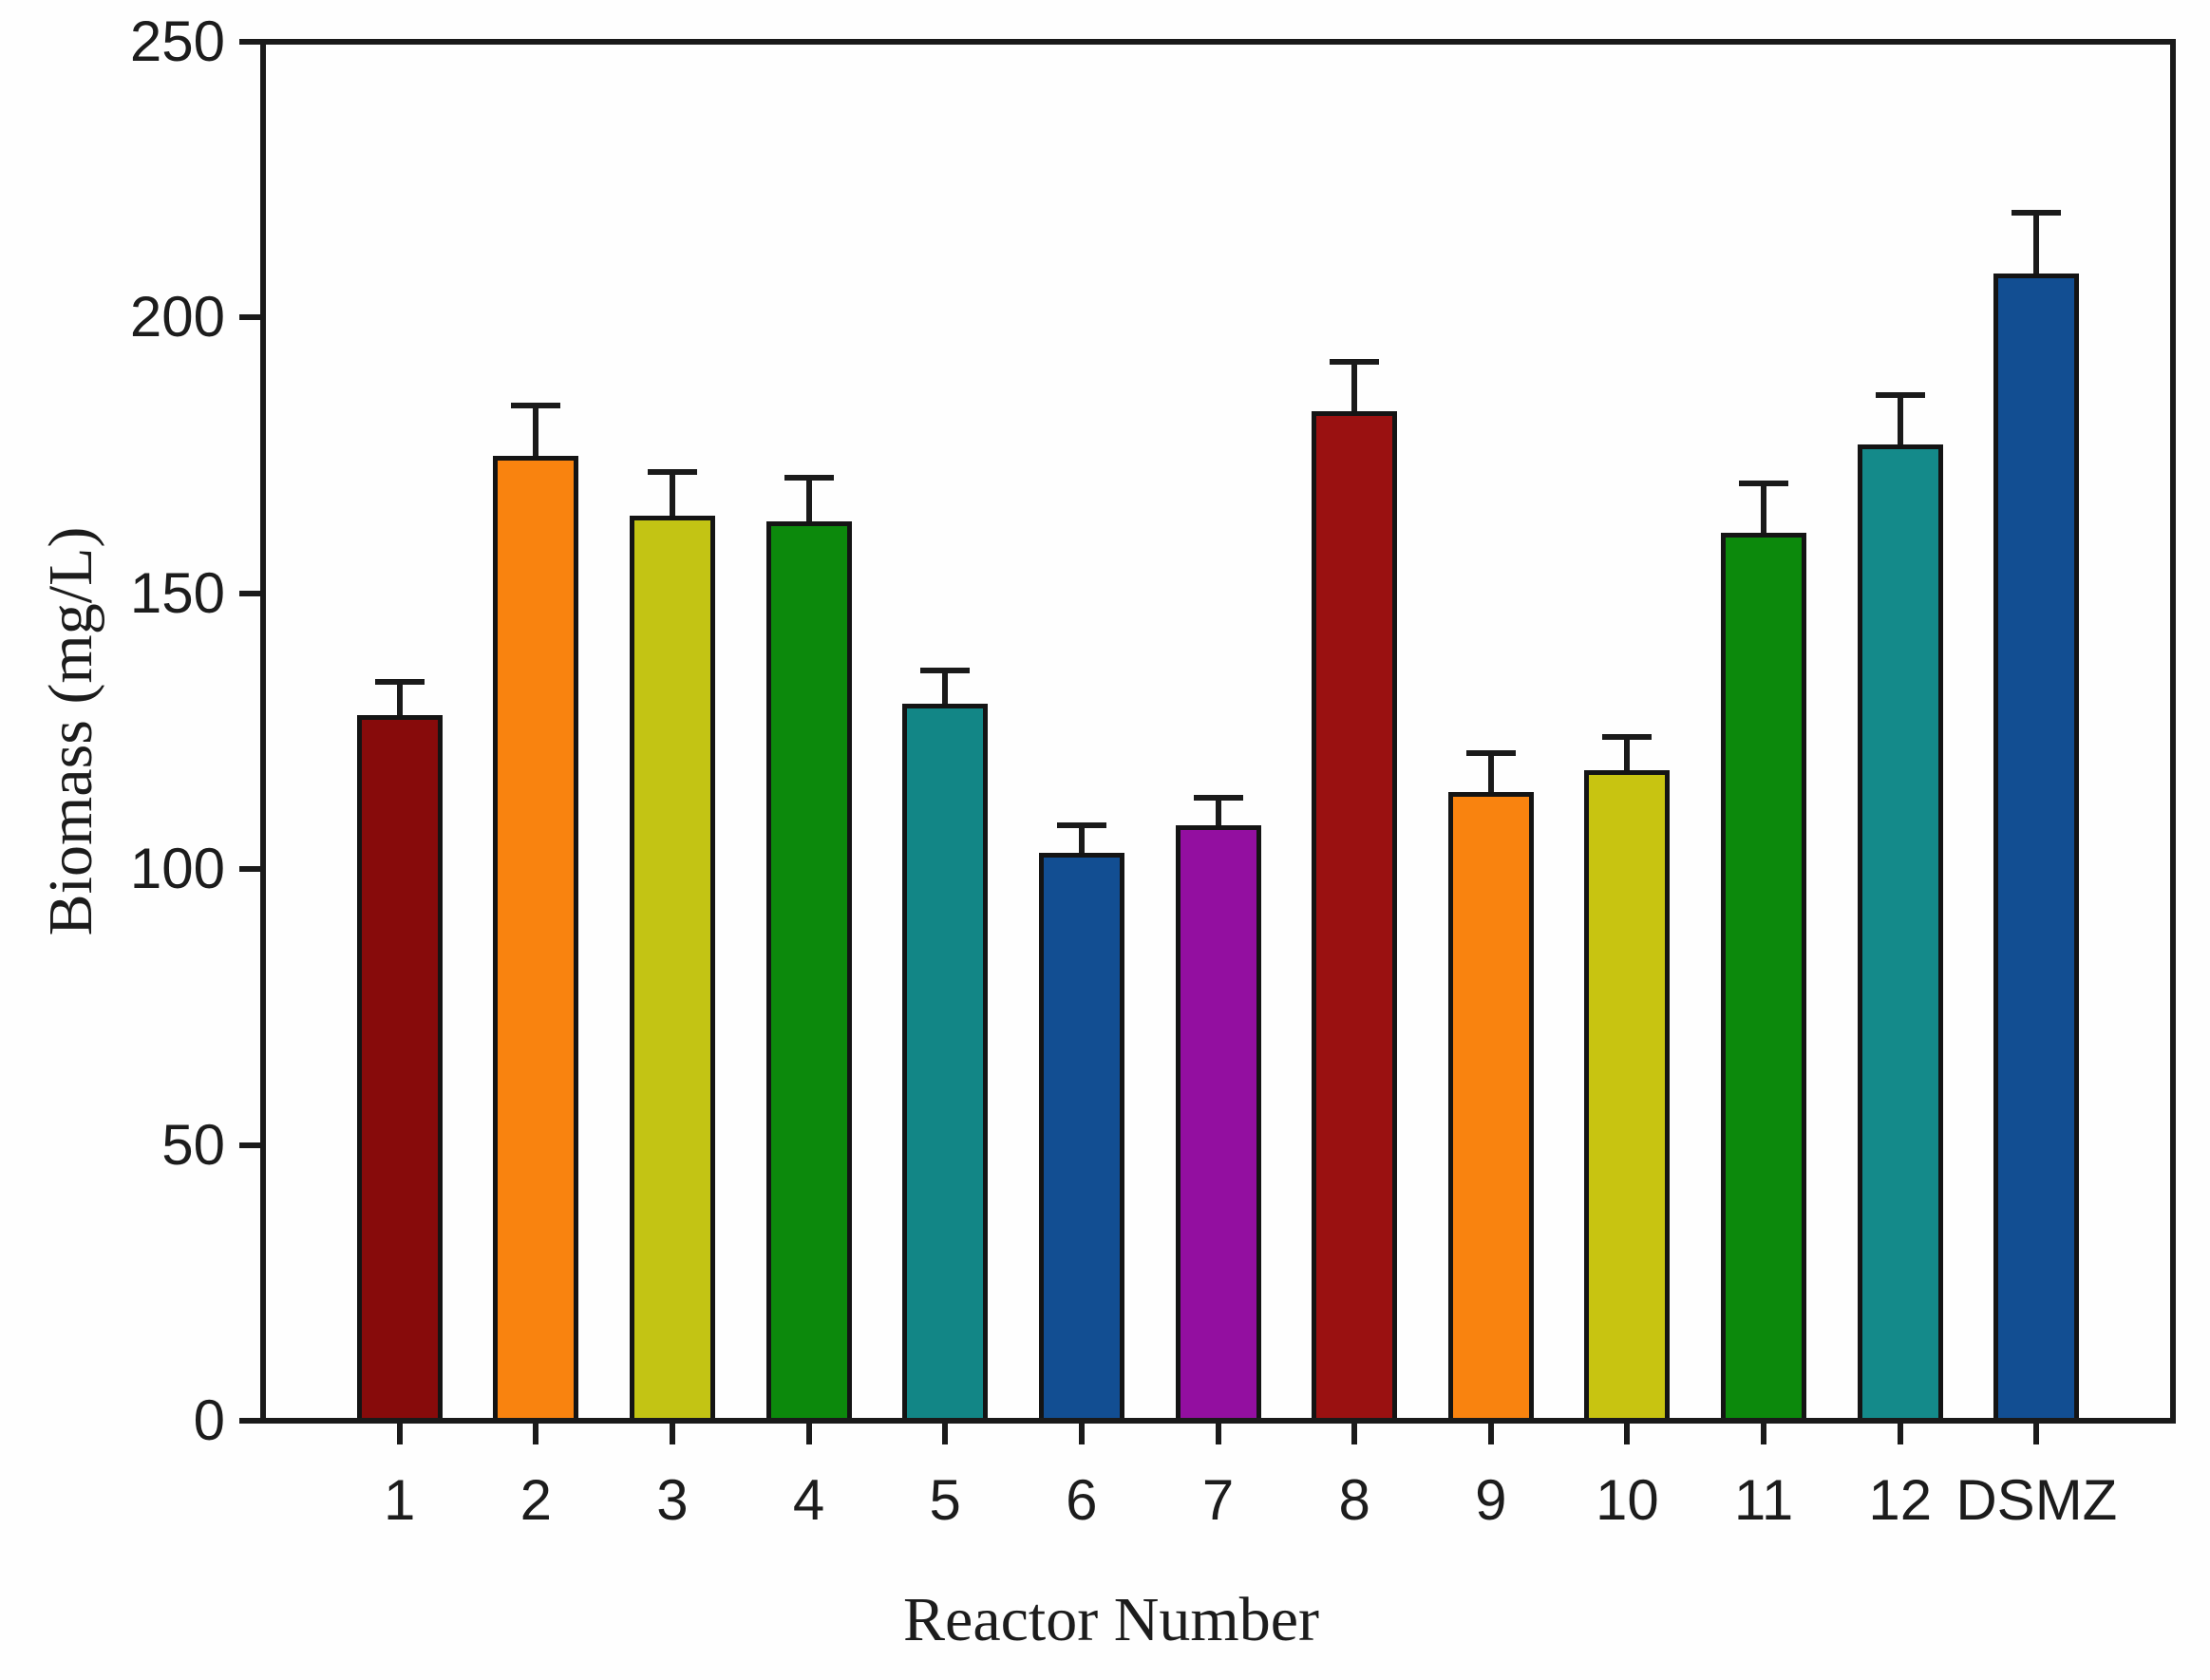  Describe the element at coordinates (535, 1500) in the screenshot. I see `x-axis-tick-label-2: 2` at that location.